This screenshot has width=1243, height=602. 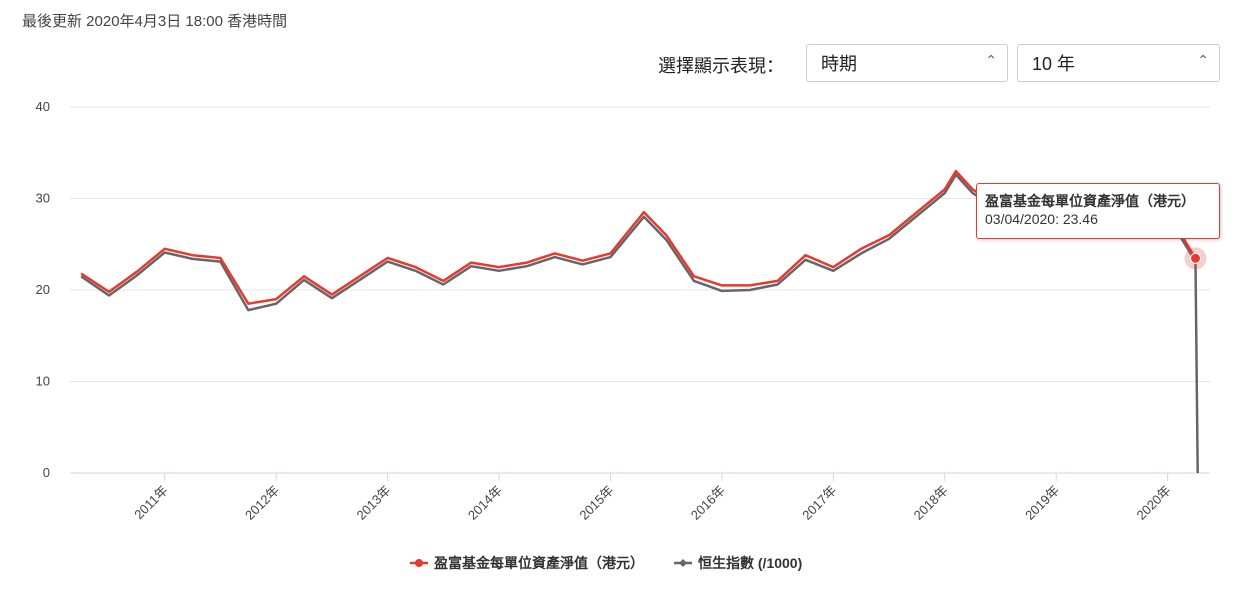 I want to click on legend-item: 恒生指數 (/1000), so click(x=738, y=563).